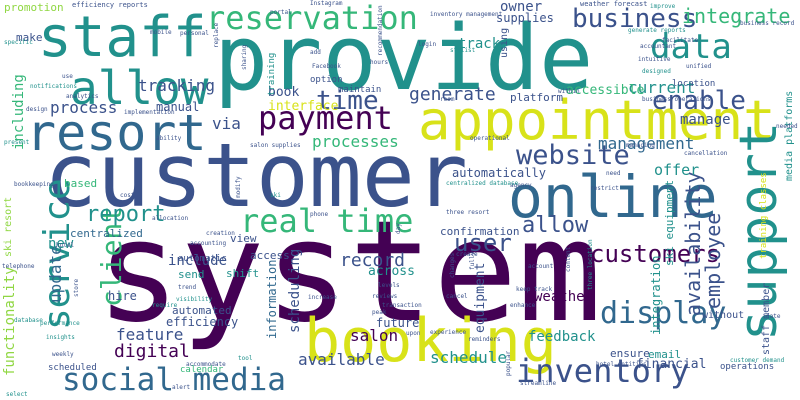 This screenshot has width=800, height=400. Describe the element at coordinates (150, 334) in the screenshot. I see `word: feature` at that location.